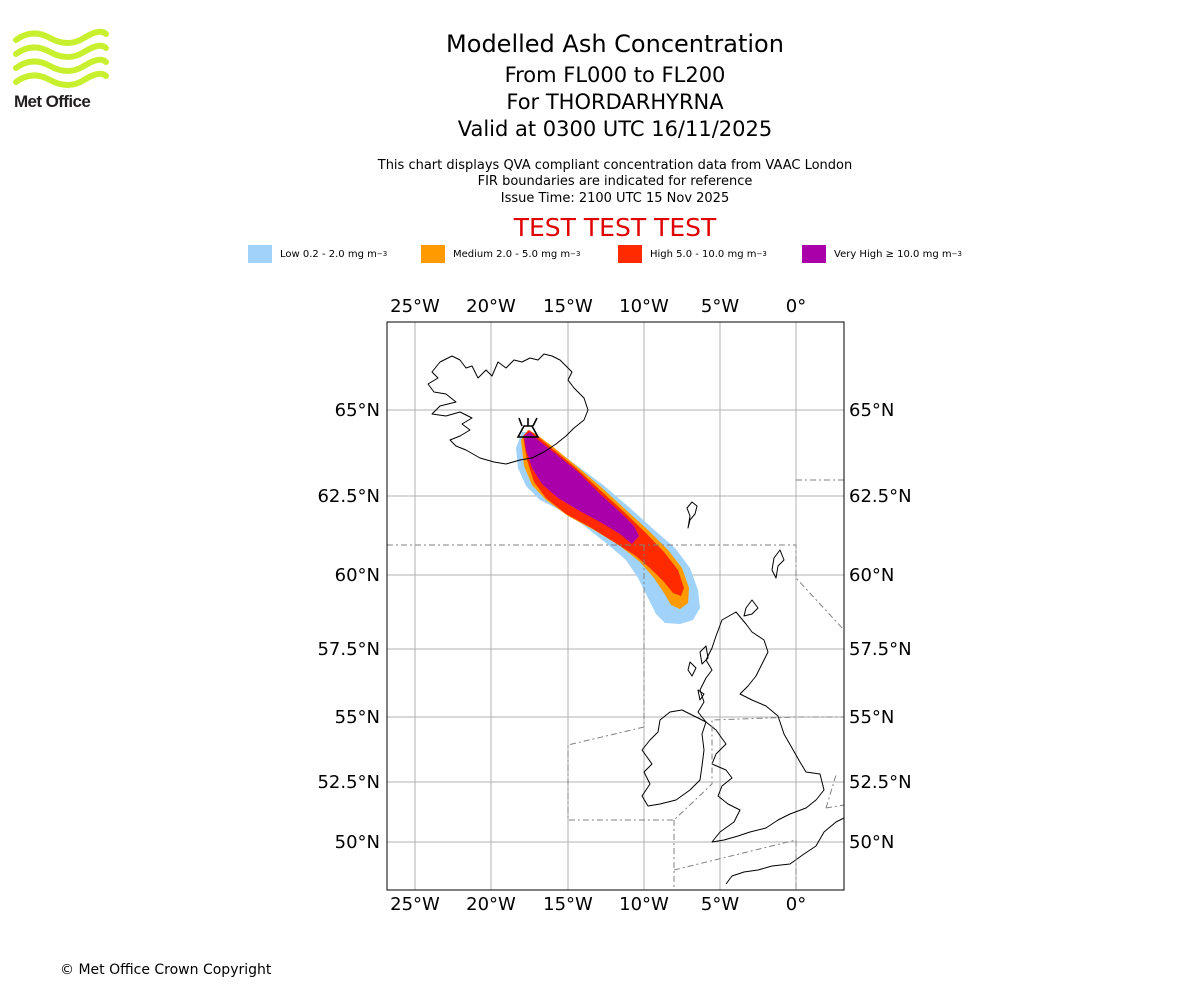  I want to click on legend-label-very-high: Very High ≥ 10.0 mg m, so click(893, 254).